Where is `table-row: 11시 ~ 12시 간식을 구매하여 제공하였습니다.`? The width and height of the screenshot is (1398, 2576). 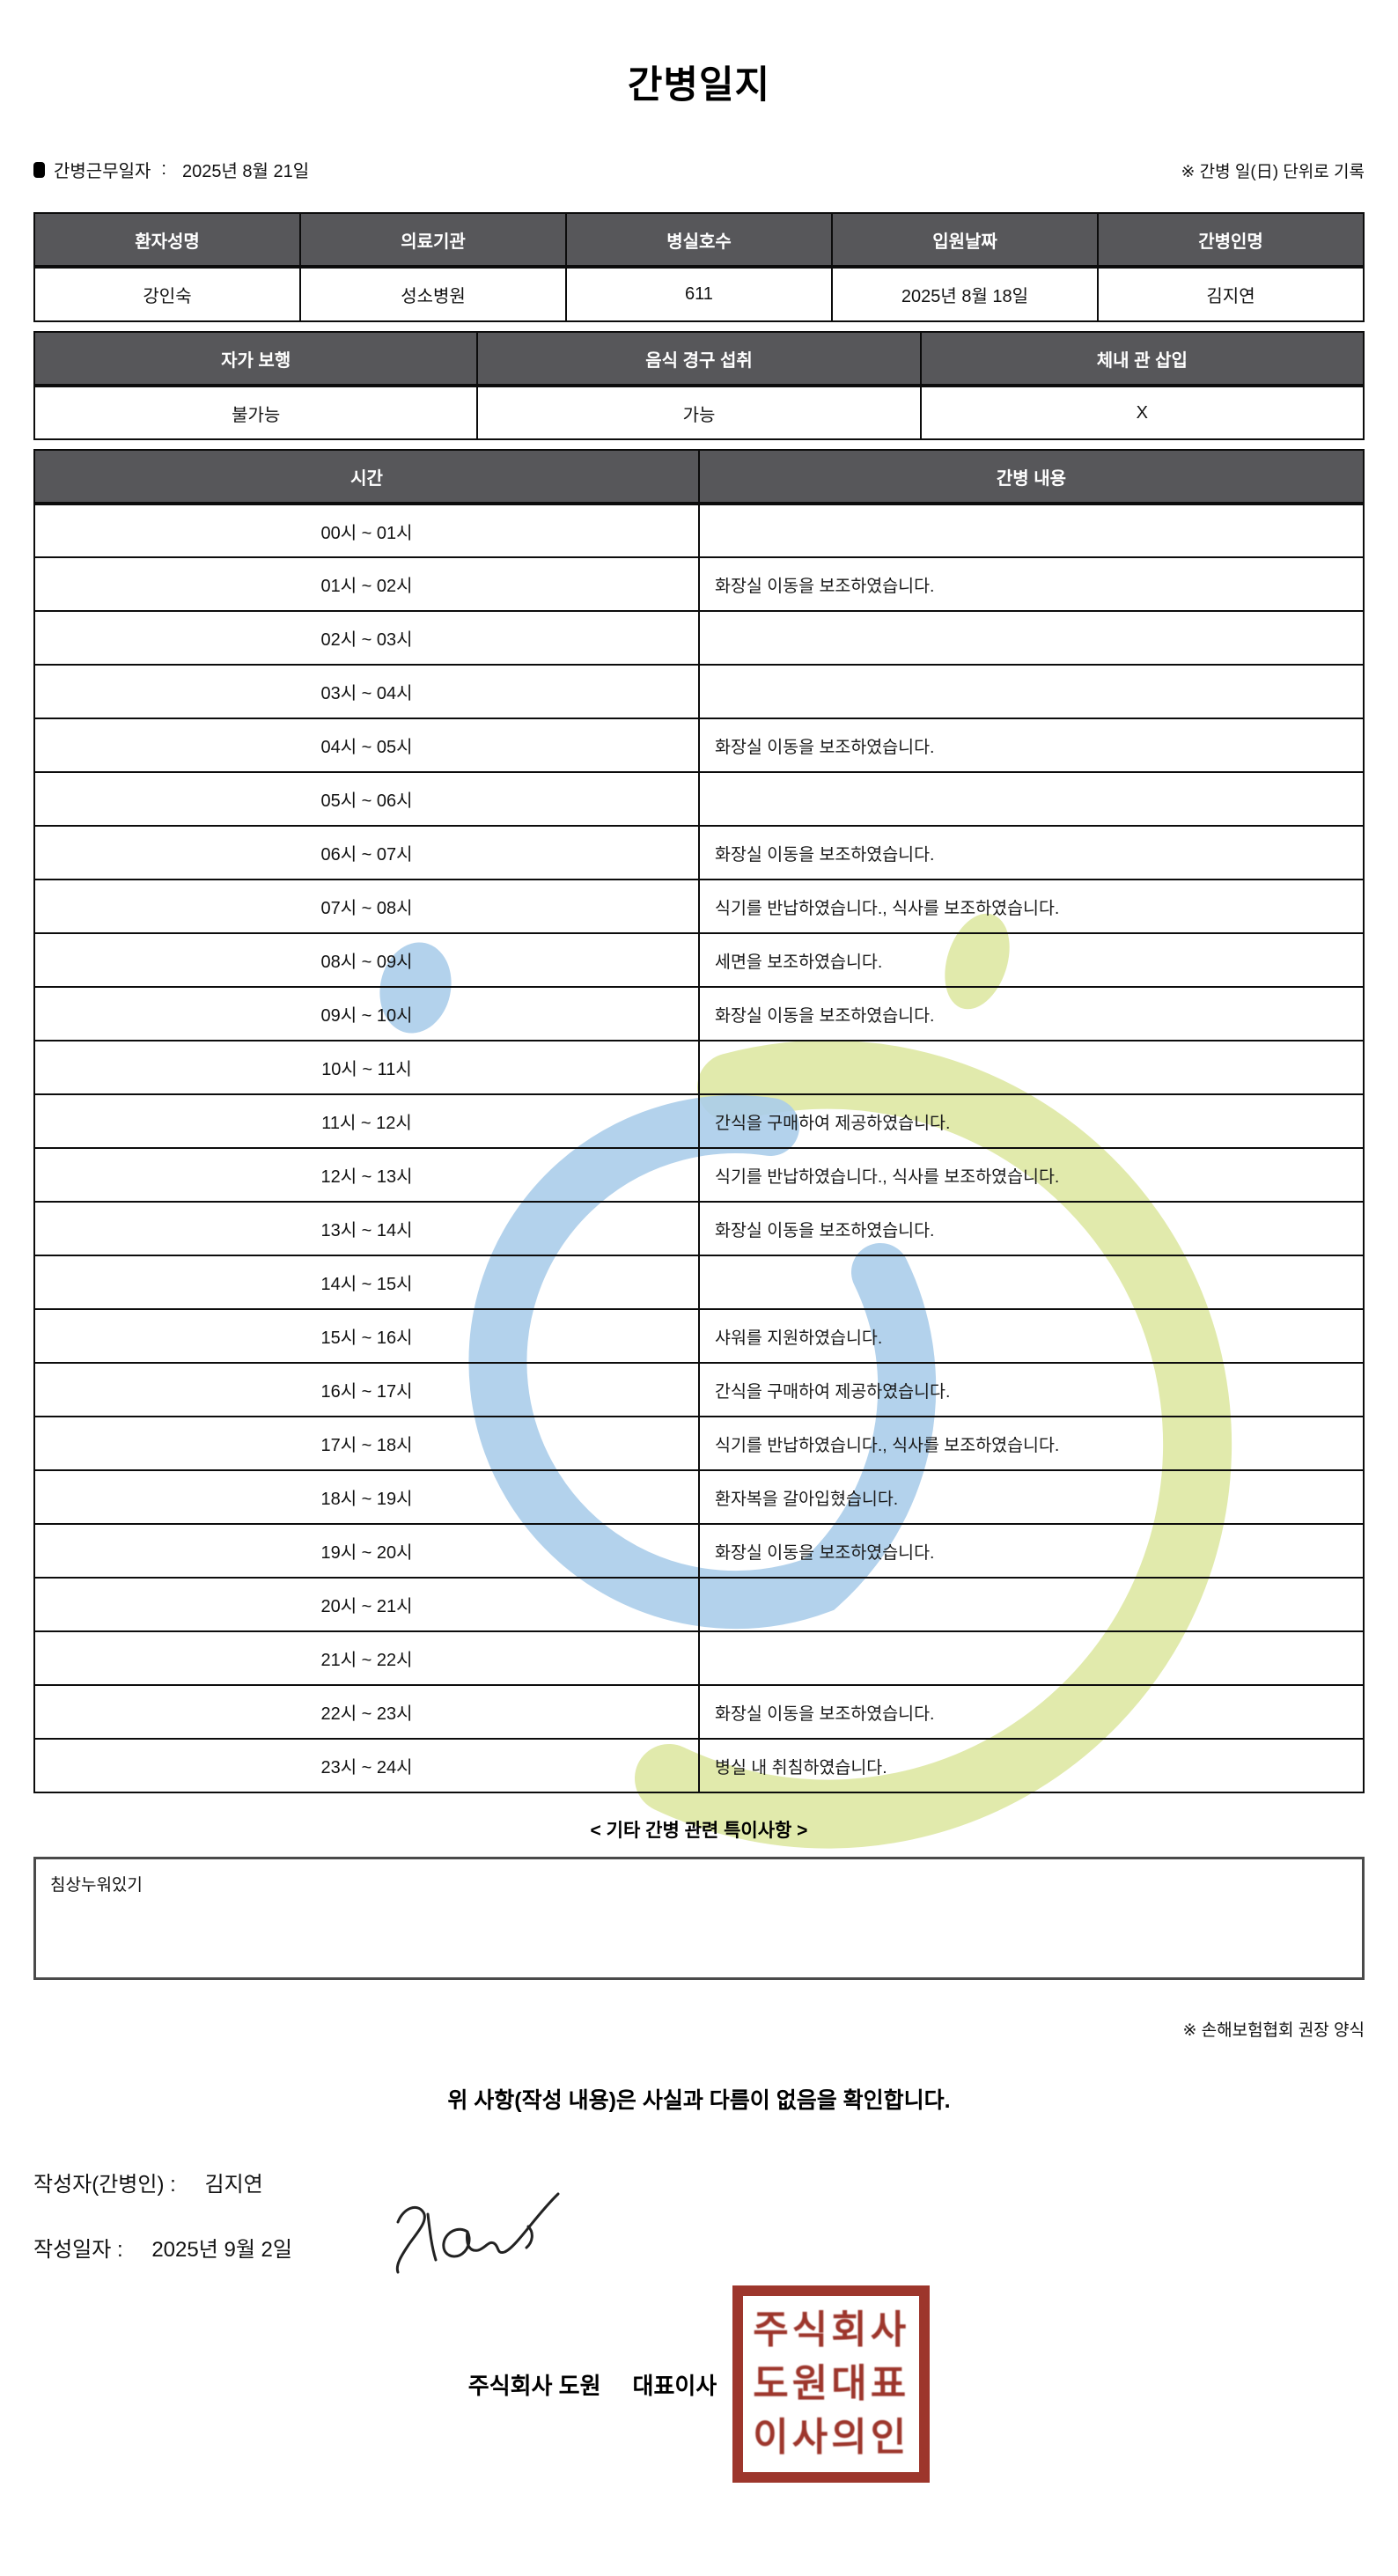 table-row: 11시 ~ 12시 간식을 구매하여 제공하였습니다. is located at coordinates (699, 1121).